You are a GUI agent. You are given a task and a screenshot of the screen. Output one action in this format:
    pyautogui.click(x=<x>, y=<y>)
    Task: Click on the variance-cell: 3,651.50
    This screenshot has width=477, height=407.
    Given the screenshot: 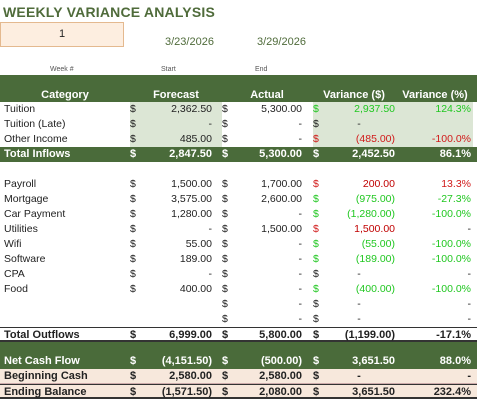 What is the action you would take?
    pyautogui.click(x=373, y=361)
    